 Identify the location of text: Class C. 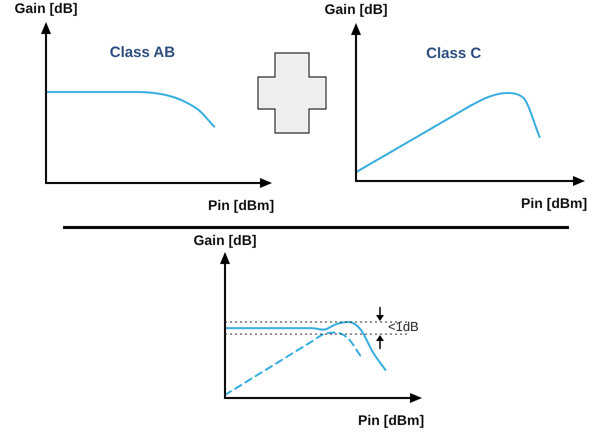
(454, 53).